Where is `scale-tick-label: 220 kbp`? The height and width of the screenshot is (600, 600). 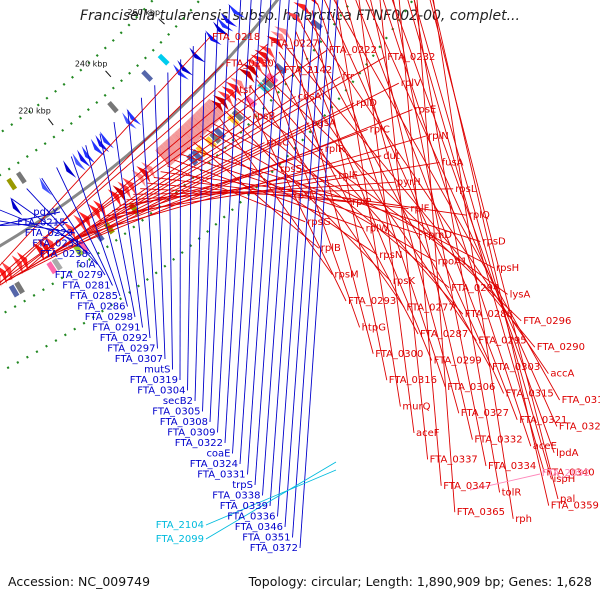
scale-tick-label: 220 kbp is located at coordinates (34, 111).